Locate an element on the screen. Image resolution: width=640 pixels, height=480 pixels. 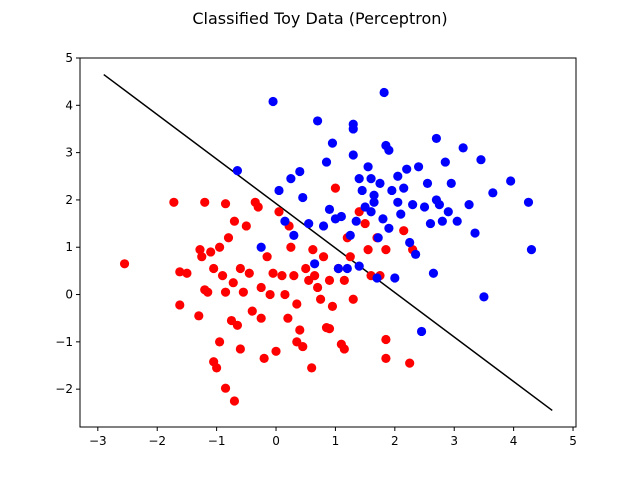
x-tick-label: 4 is located at coordinates (514, 441).